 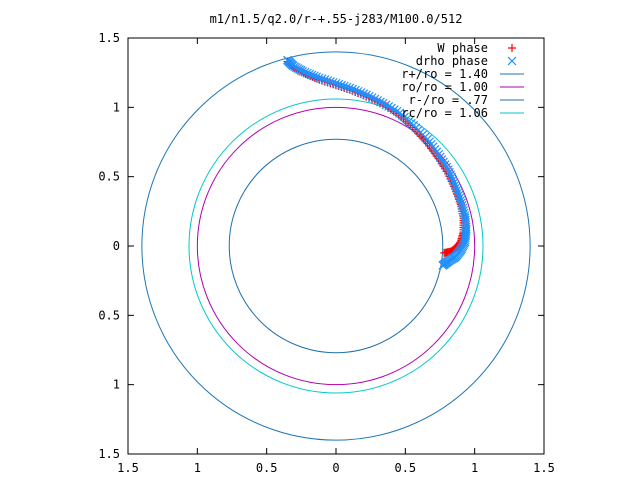 I want to click on legend-label: r-/ro = .77, so click(x=448, y=100).